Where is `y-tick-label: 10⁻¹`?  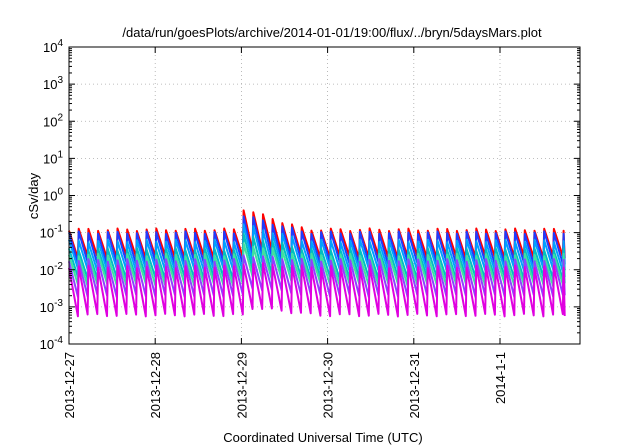
y-tick-label: 10⁻¹ is located at coordinates (52, 232).